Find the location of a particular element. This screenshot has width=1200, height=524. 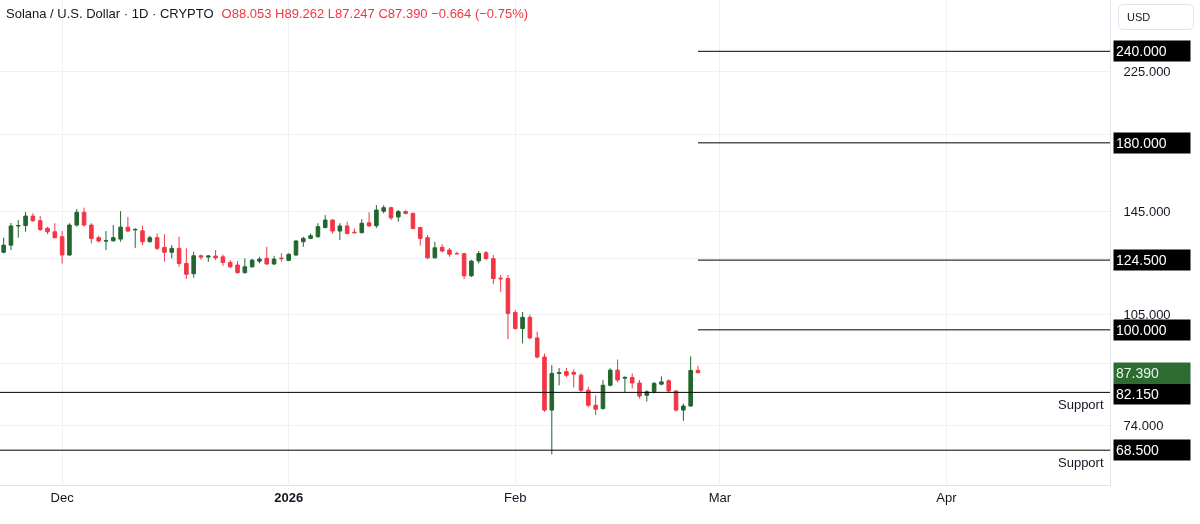

x-tick-label: 2026 is located at coordinates (289, 497).